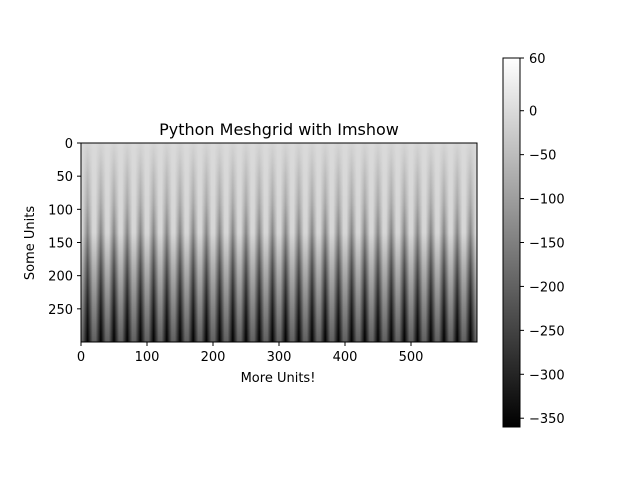 Image resolution: width=640 pixels, height=480 pixels. What do you see at coordinates (64, 177) in the screenshot?
I see `y-tick-label: 50` at bounding box center [64, 177].